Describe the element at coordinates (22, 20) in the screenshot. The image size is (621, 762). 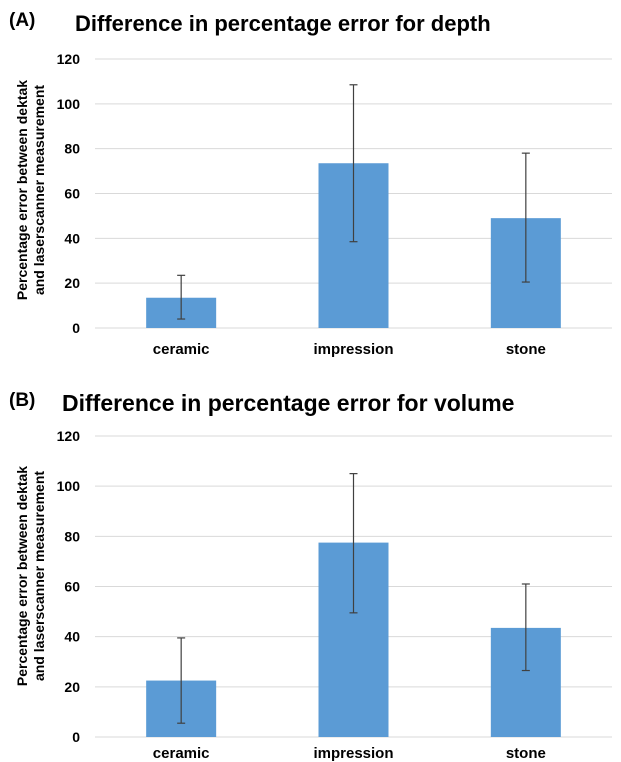
I see `panel-label: (A)` at that location.